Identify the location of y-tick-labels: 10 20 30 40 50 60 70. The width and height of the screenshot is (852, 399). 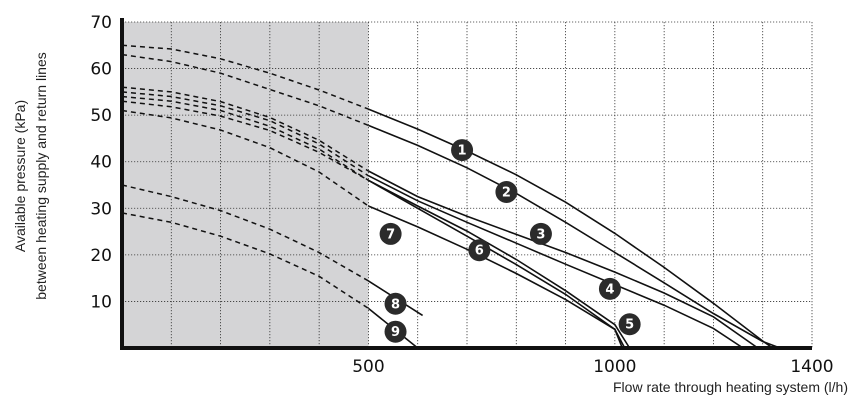
(101, 162).